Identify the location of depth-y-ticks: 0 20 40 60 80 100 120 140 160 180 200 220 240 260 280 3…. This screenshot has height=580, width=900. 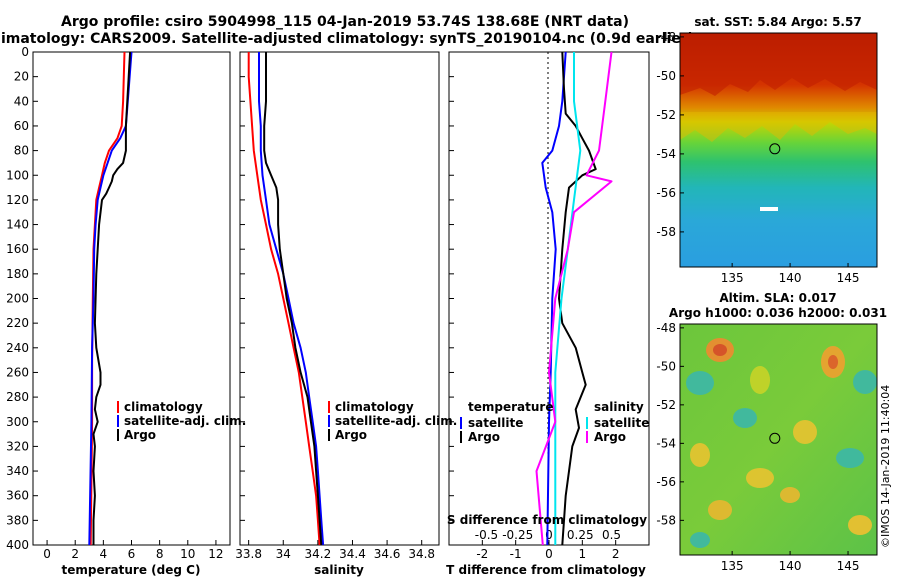
(17, 298).